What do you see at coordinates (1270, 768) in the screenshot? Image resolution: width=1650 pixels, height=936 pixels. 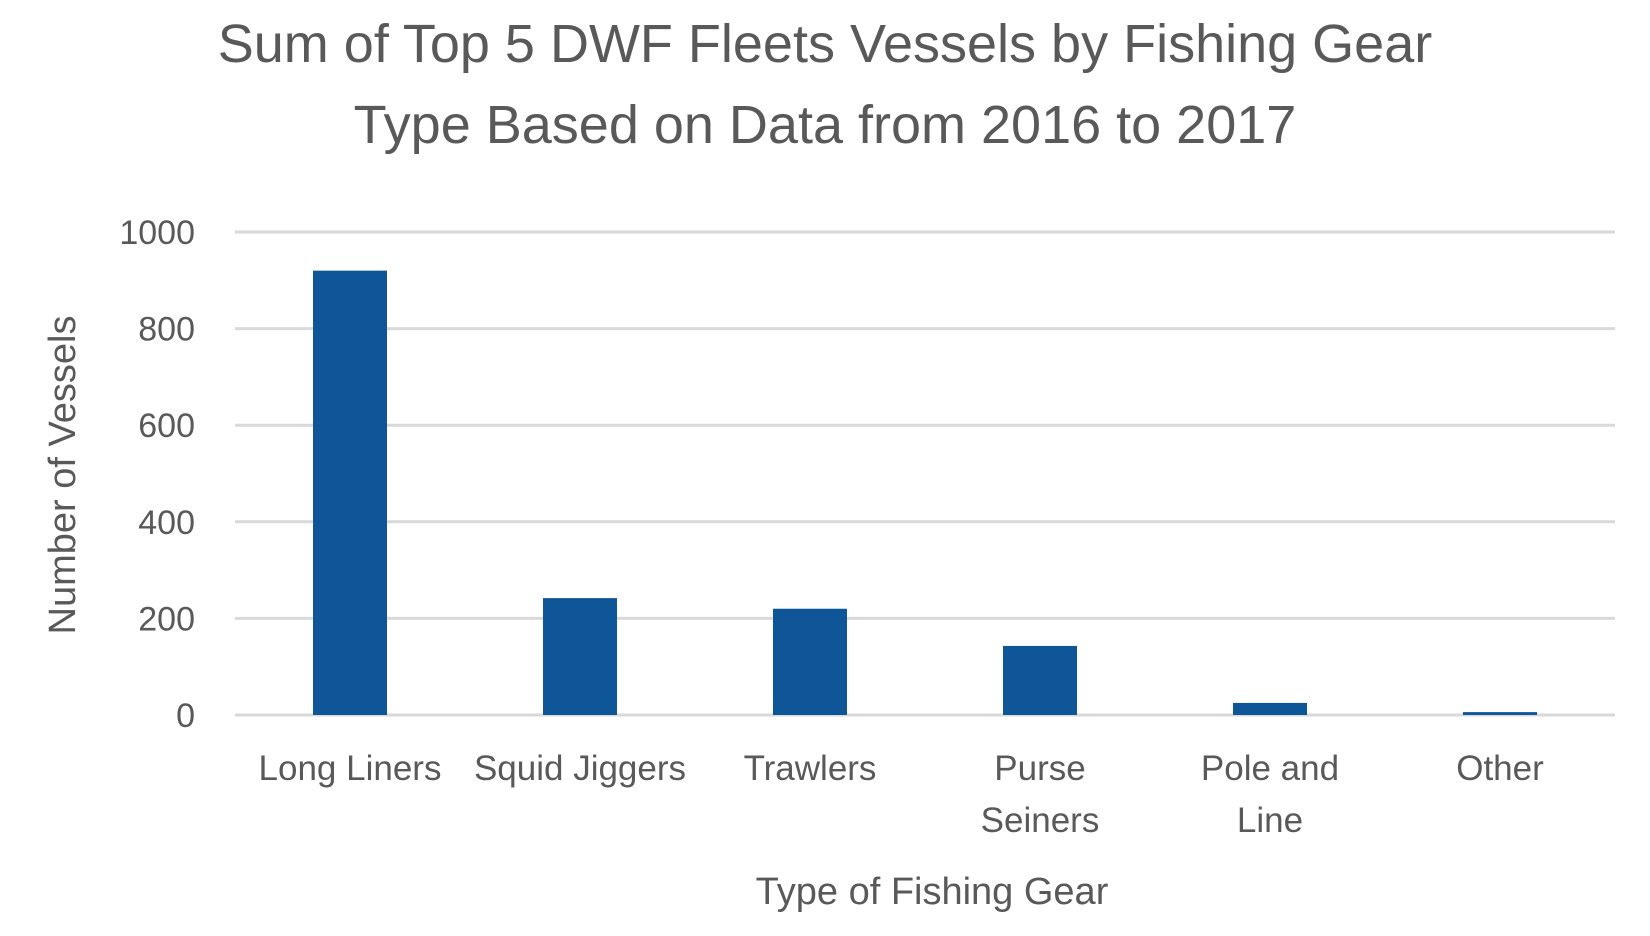 I see `x-category-label: Pole and` at bounding box center [1270, 768].